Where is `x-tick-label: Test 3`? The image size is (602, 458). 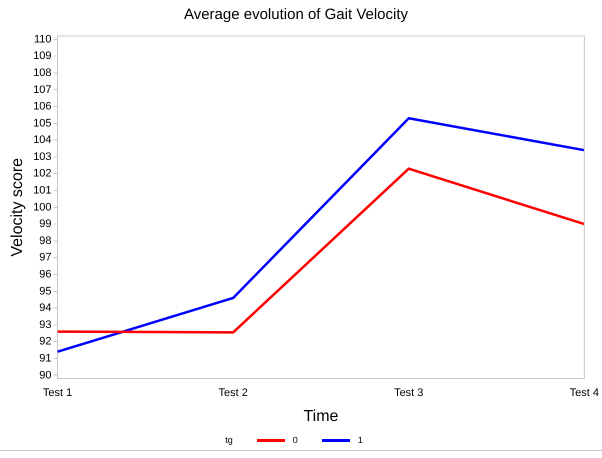
x-tick-label: Test 3 is located at coordinates (409, 393).